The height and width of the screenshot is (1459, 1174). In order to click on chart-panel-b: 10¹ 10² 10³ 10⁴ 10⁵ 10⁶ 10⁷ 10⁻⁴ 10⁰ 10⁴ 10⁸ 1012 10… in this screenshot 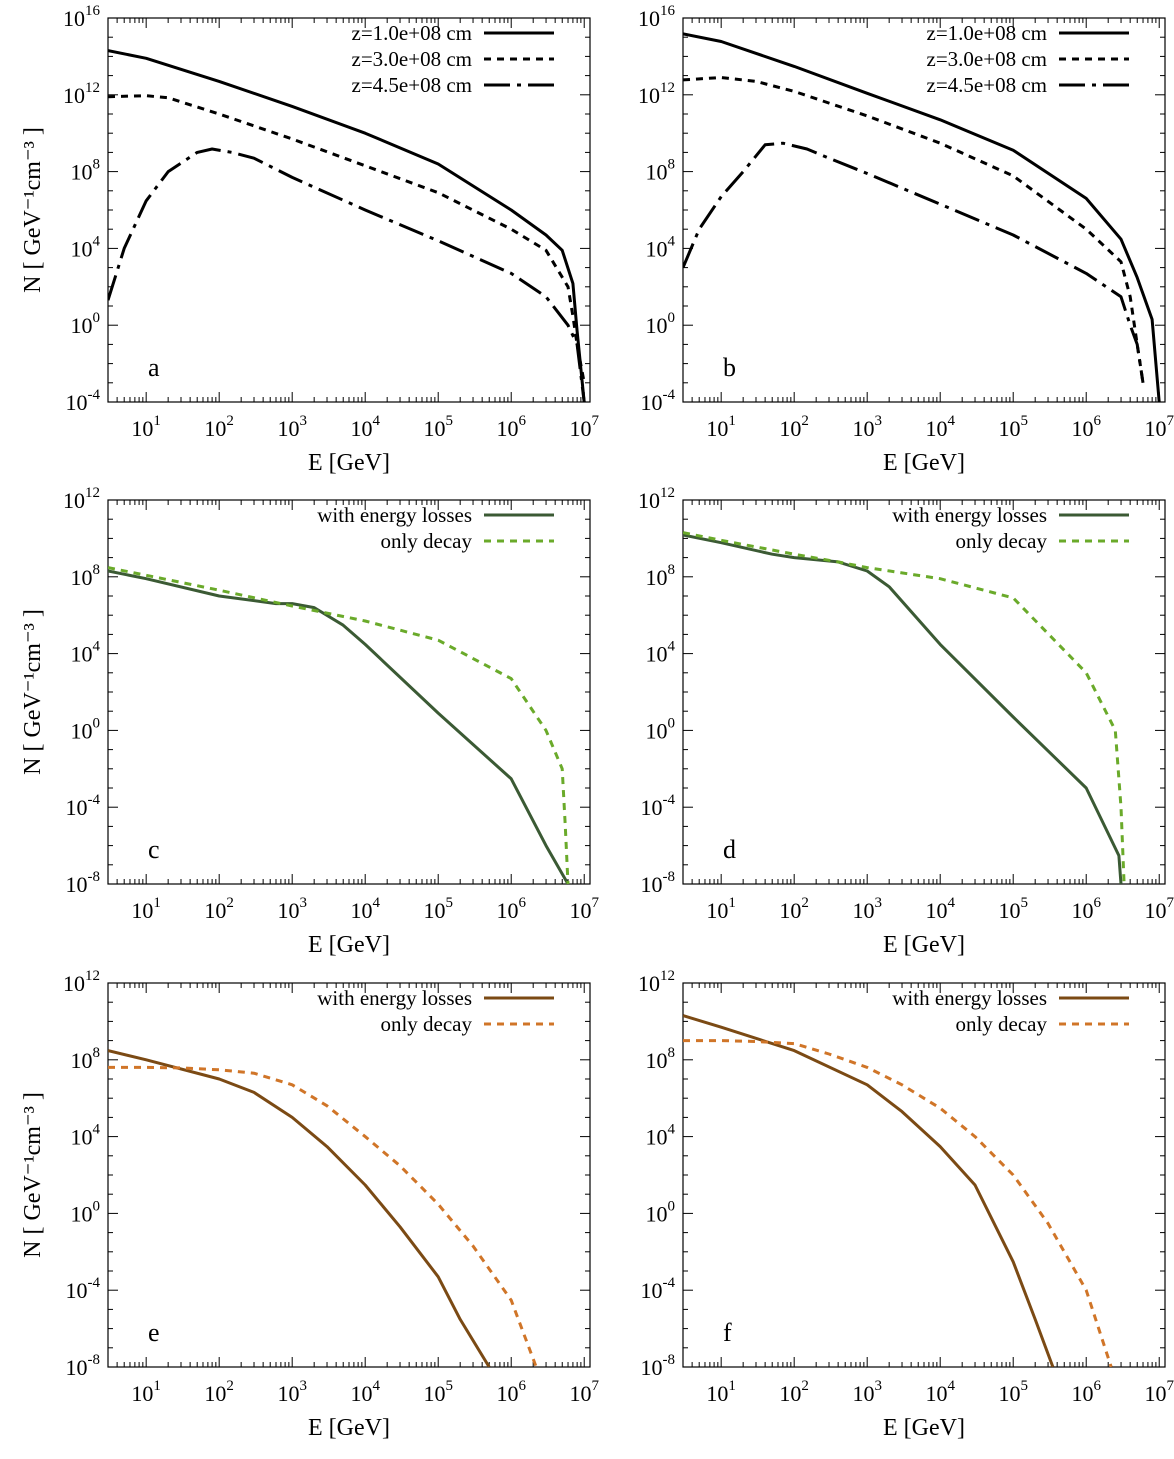, I will do `click(906, 239)`.